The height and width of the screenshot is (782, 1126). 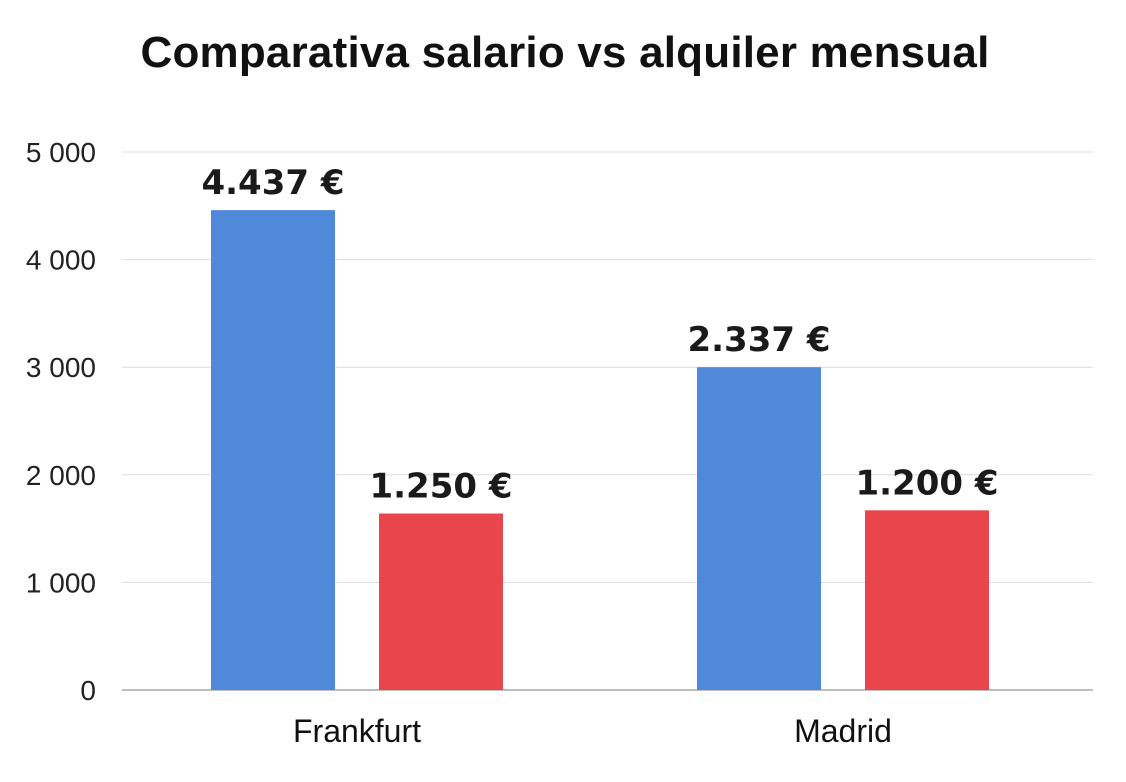 What do you see at coordinates (61, 152) in the screenshot?
I see `y-tick-label: 5 000` at bounding box center [61, 152].